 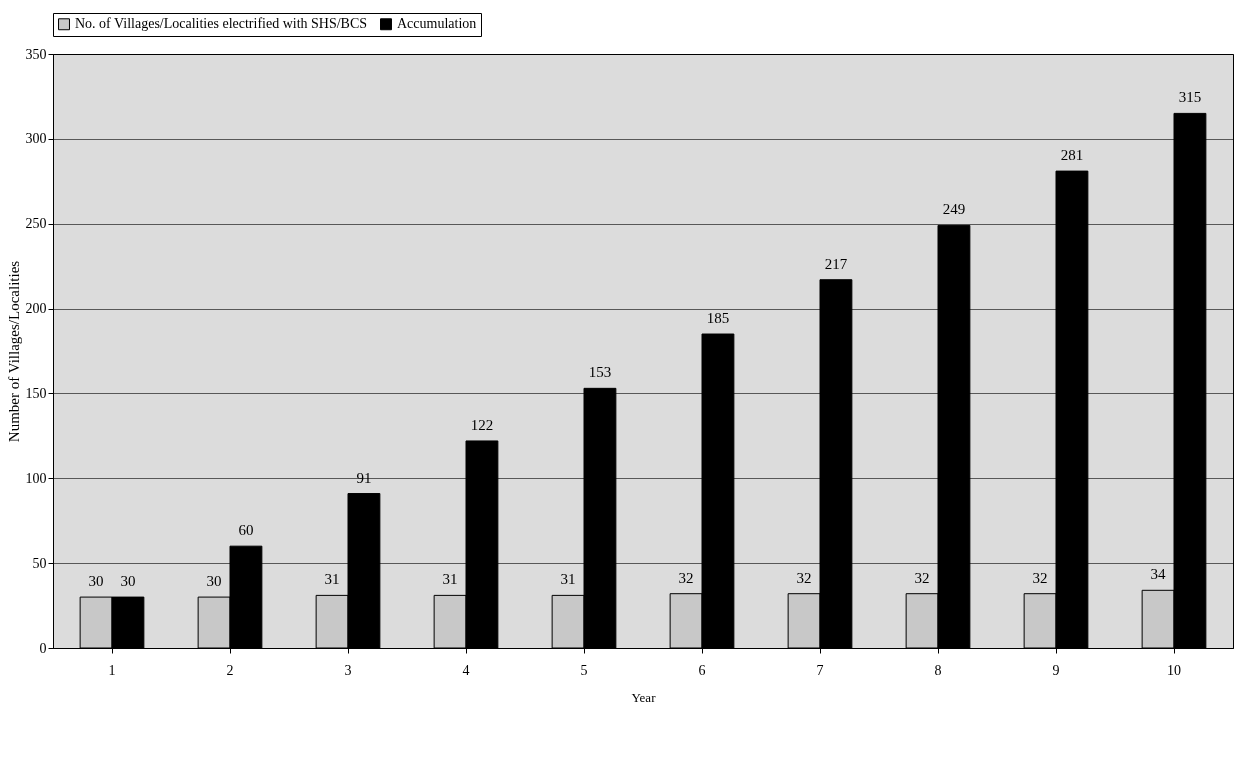 I want to click on y-tick-label: 300, so click(x=36, y=139).